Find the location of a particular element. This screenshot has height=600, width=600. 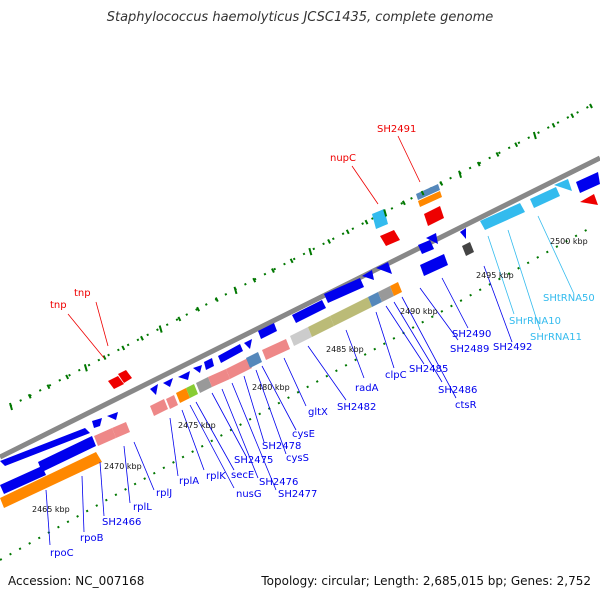

gene-label: SH2475 is located at coordinates (253, 460).